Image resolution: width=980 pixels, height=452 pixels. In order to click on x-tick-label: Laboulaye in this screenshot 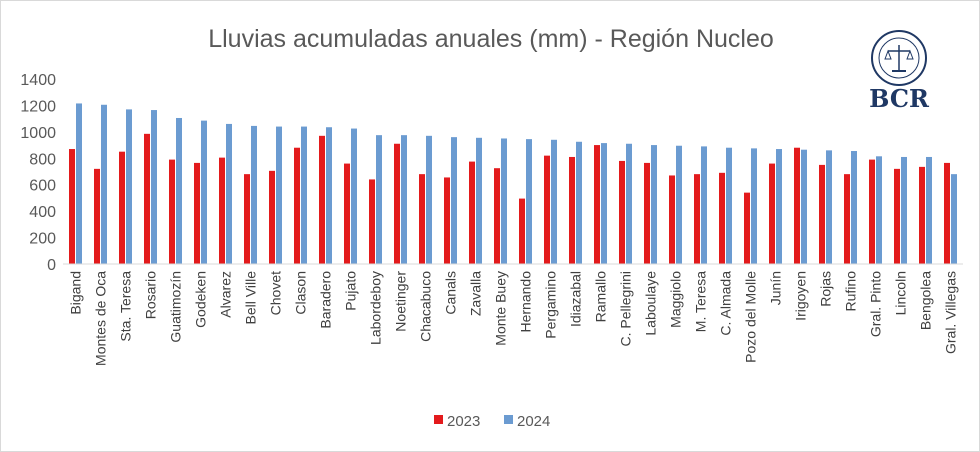, I will do `click(651, 303)`.